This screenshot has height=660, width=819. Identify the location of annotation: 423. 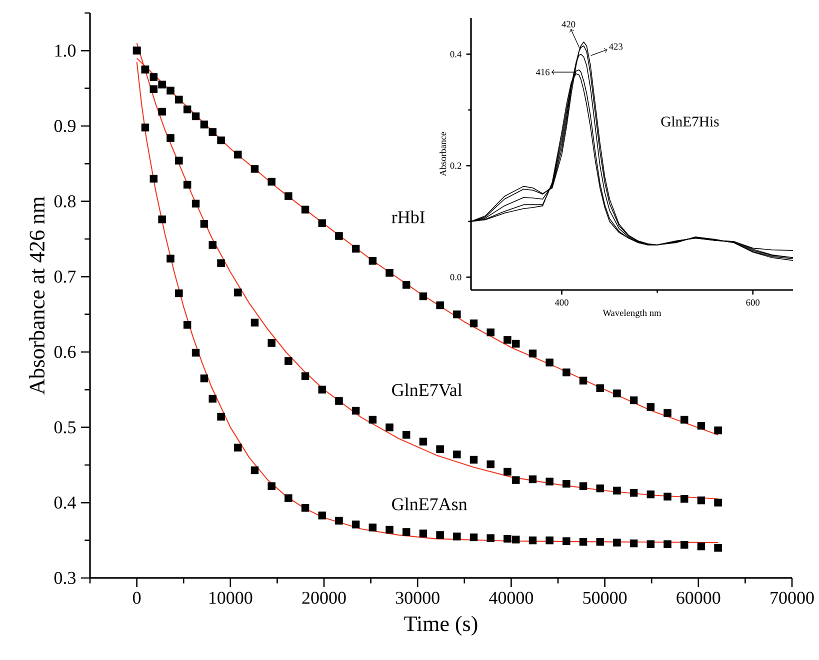
(616, 46).